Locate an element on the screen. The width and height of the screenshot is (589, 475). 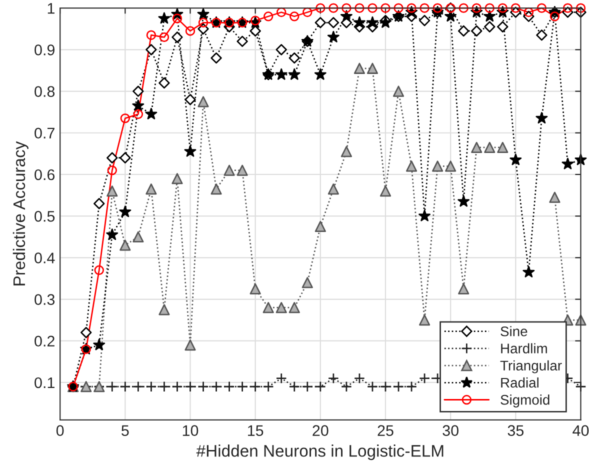
y-tick-label: 0.8 is located at coordinates (44, 91).